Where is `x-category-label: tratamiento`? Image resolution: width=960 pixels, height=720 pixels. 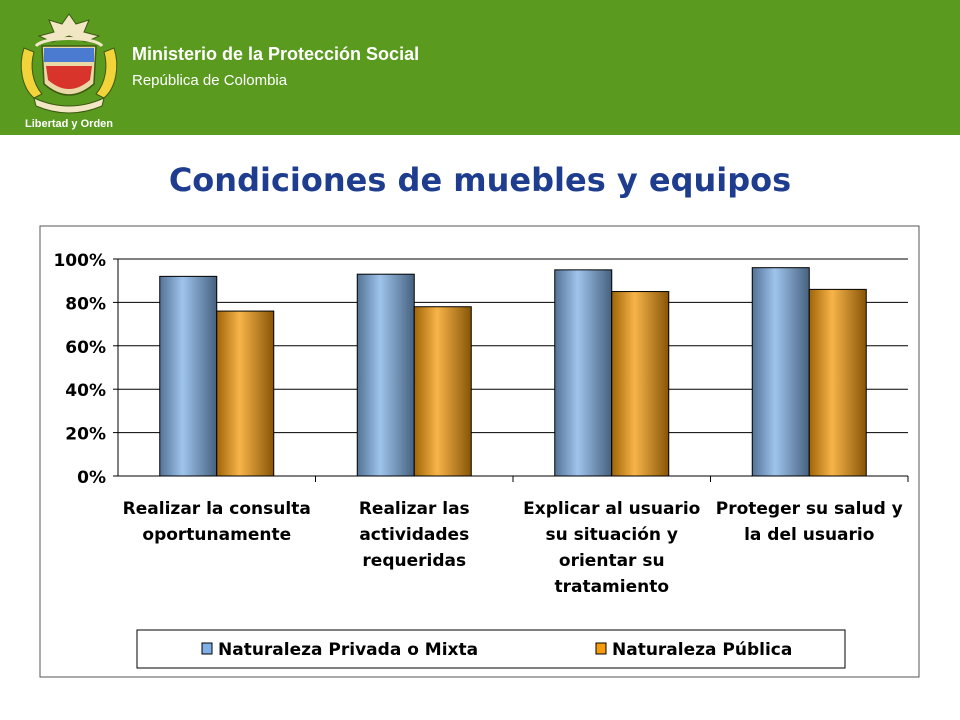 x-category-label: tratamiento is located at coordinates (611, 587).